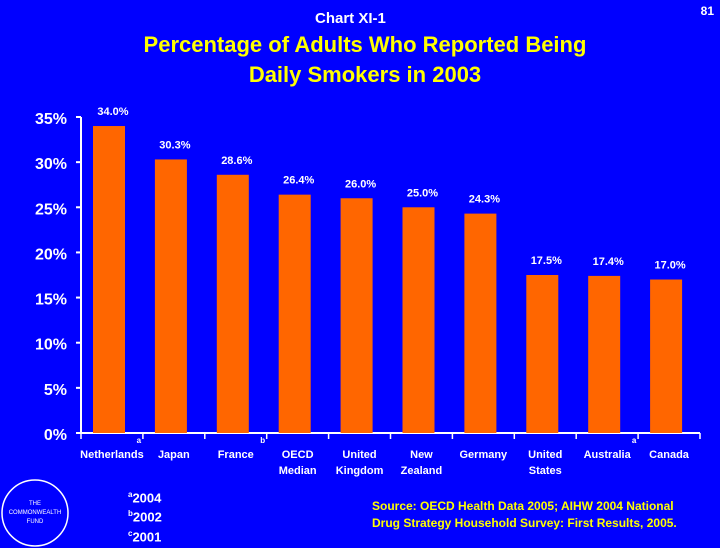 The image size is (720, 548). Describe the element at coordinates (483, 455) in the screenshot. I see `x-tick-label: Germany` at that location.